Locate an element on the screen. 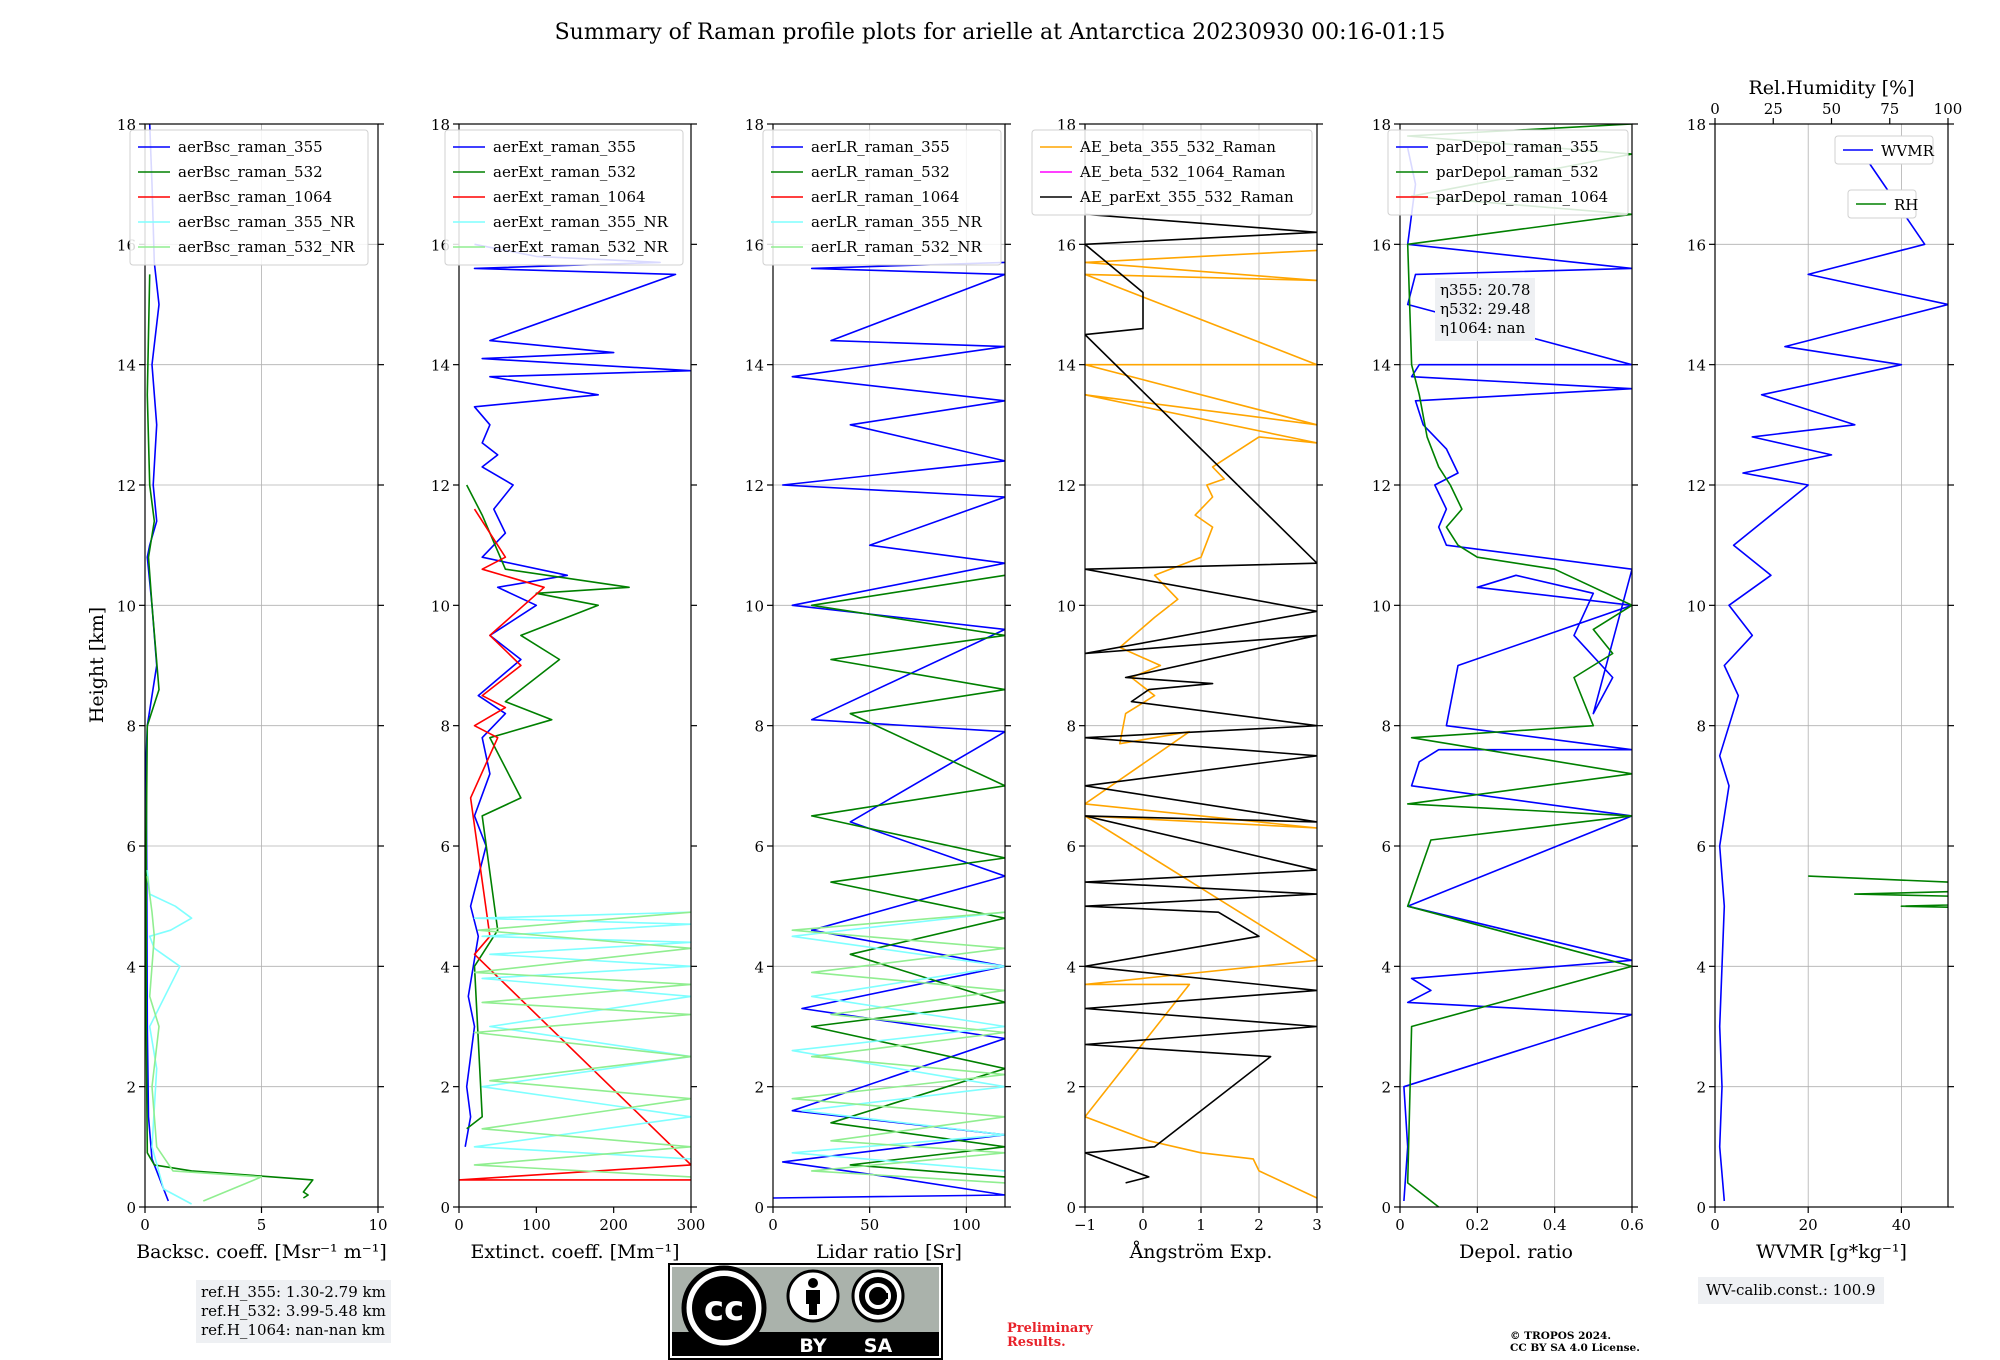 The height and width of the screenshot is (1360, 2000). legend-label-aerLR_raman_532: aerLR_raman_532 is located at coordinates (880, 172).